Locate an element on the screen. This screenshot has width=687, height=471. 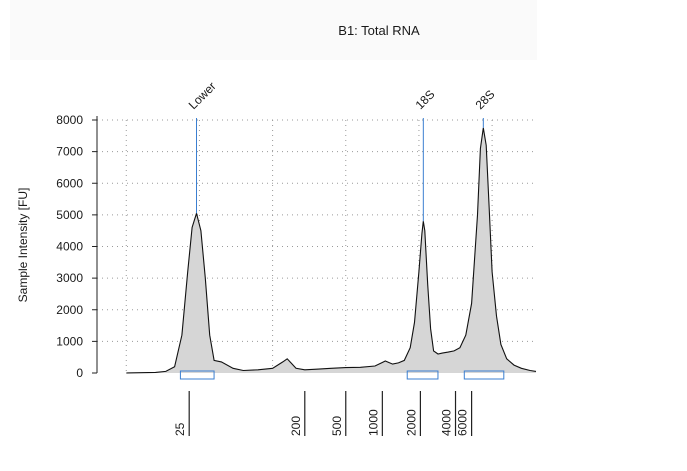
y-tick-label: 1000 is located at coordinates (69, 341).